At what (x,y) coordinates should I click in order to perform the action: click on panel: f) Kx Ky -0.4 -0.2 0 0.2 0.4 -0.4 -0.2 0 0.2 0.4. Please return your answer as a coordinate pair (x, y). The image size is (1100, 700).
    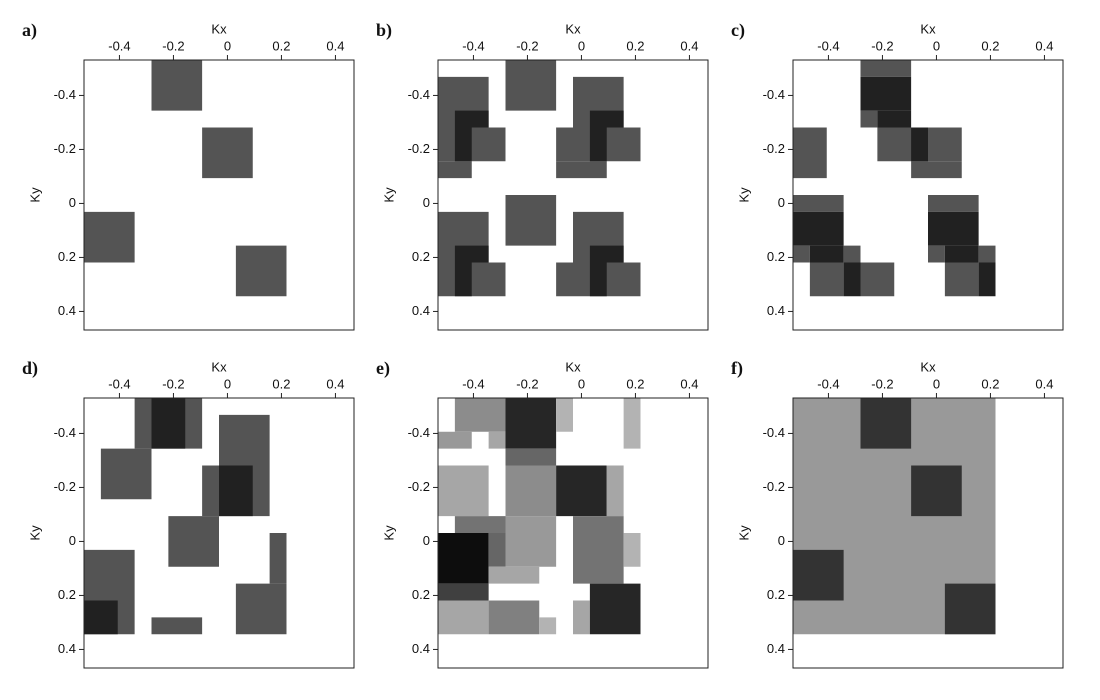
    Looking at the image, I should click on (897, 513).